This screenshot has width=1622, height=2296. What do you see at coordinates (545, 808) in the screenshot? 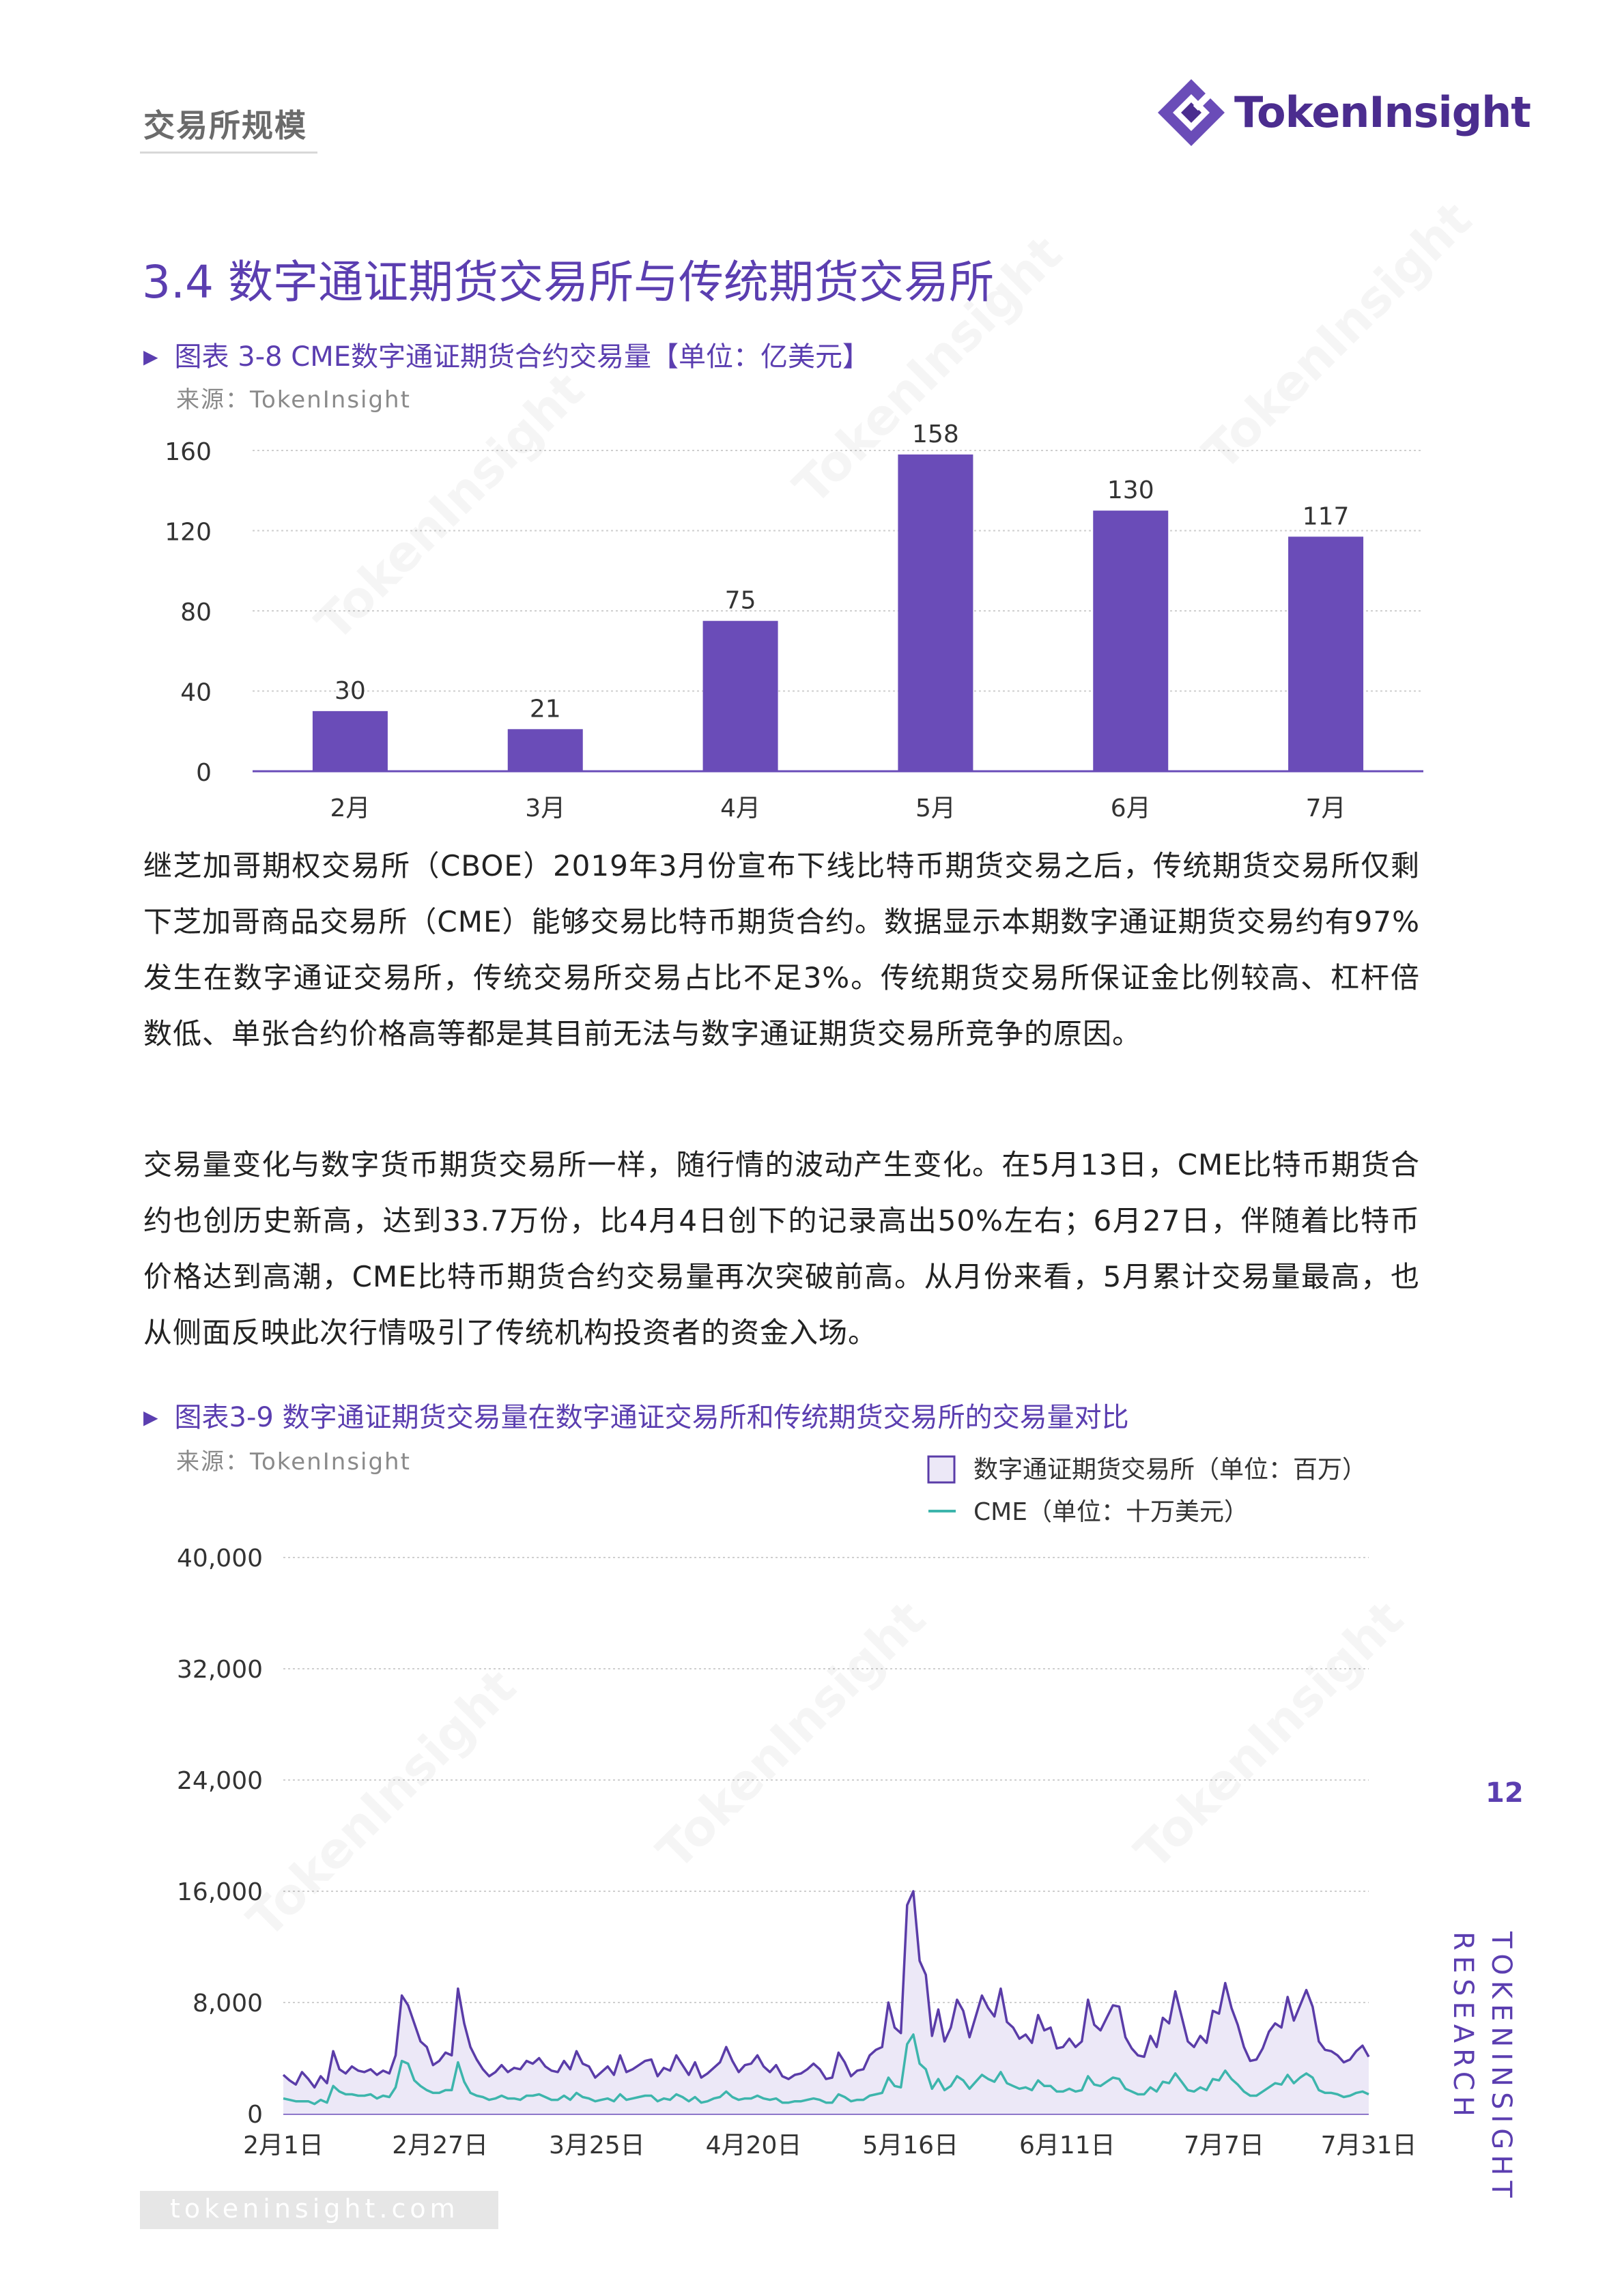
I see `bar-x-tick-label: 3月` at bounding box center [545, 808].